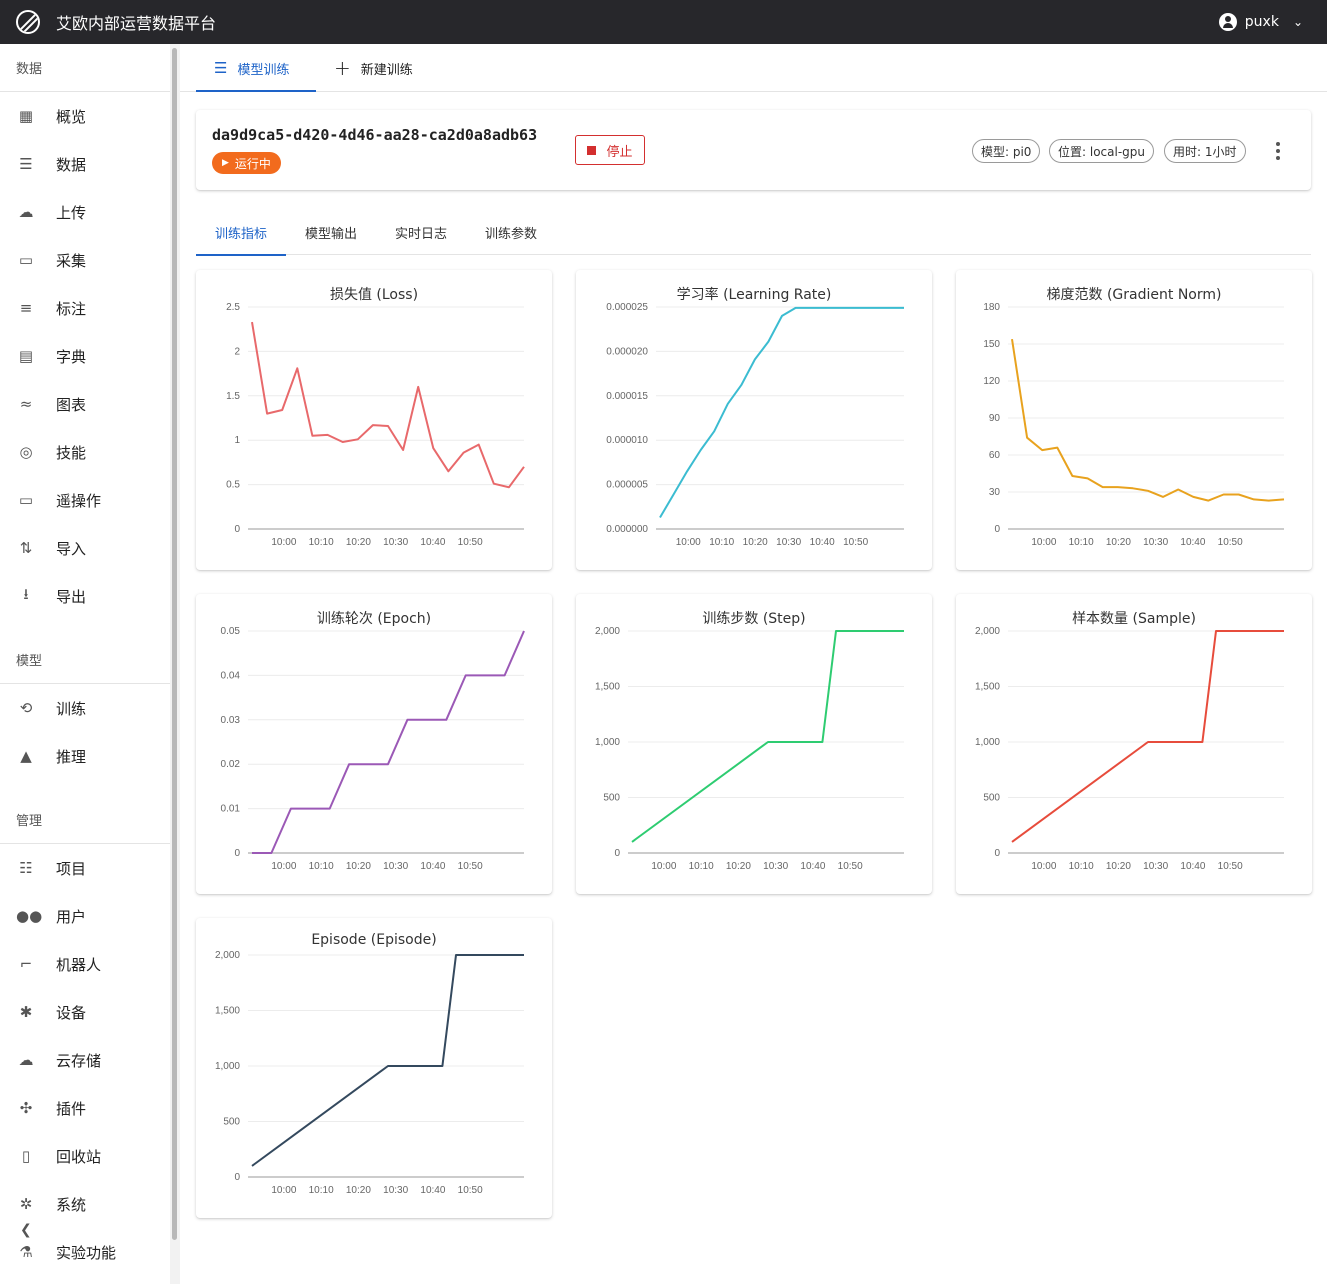  Describe the element at coordinates (85, 212) in the screenshot. I see `sidebar-item: ☁ 上传` at that location.